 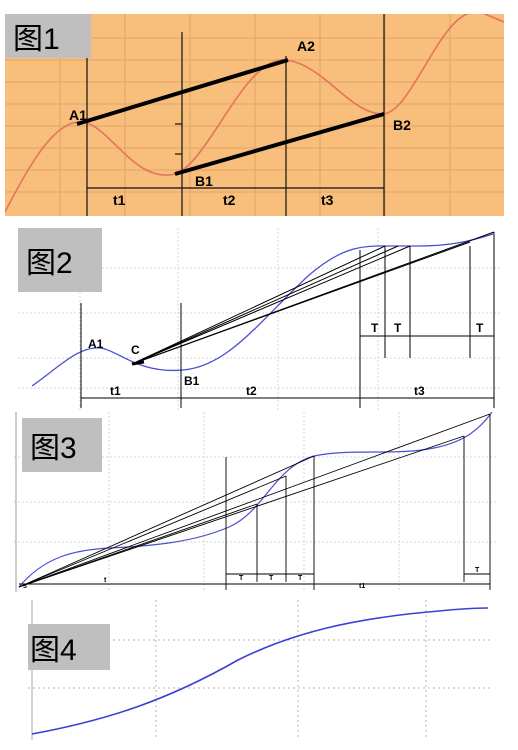 I want to click on figure-1-interval-t2: t2, so click(x=229, y=200).